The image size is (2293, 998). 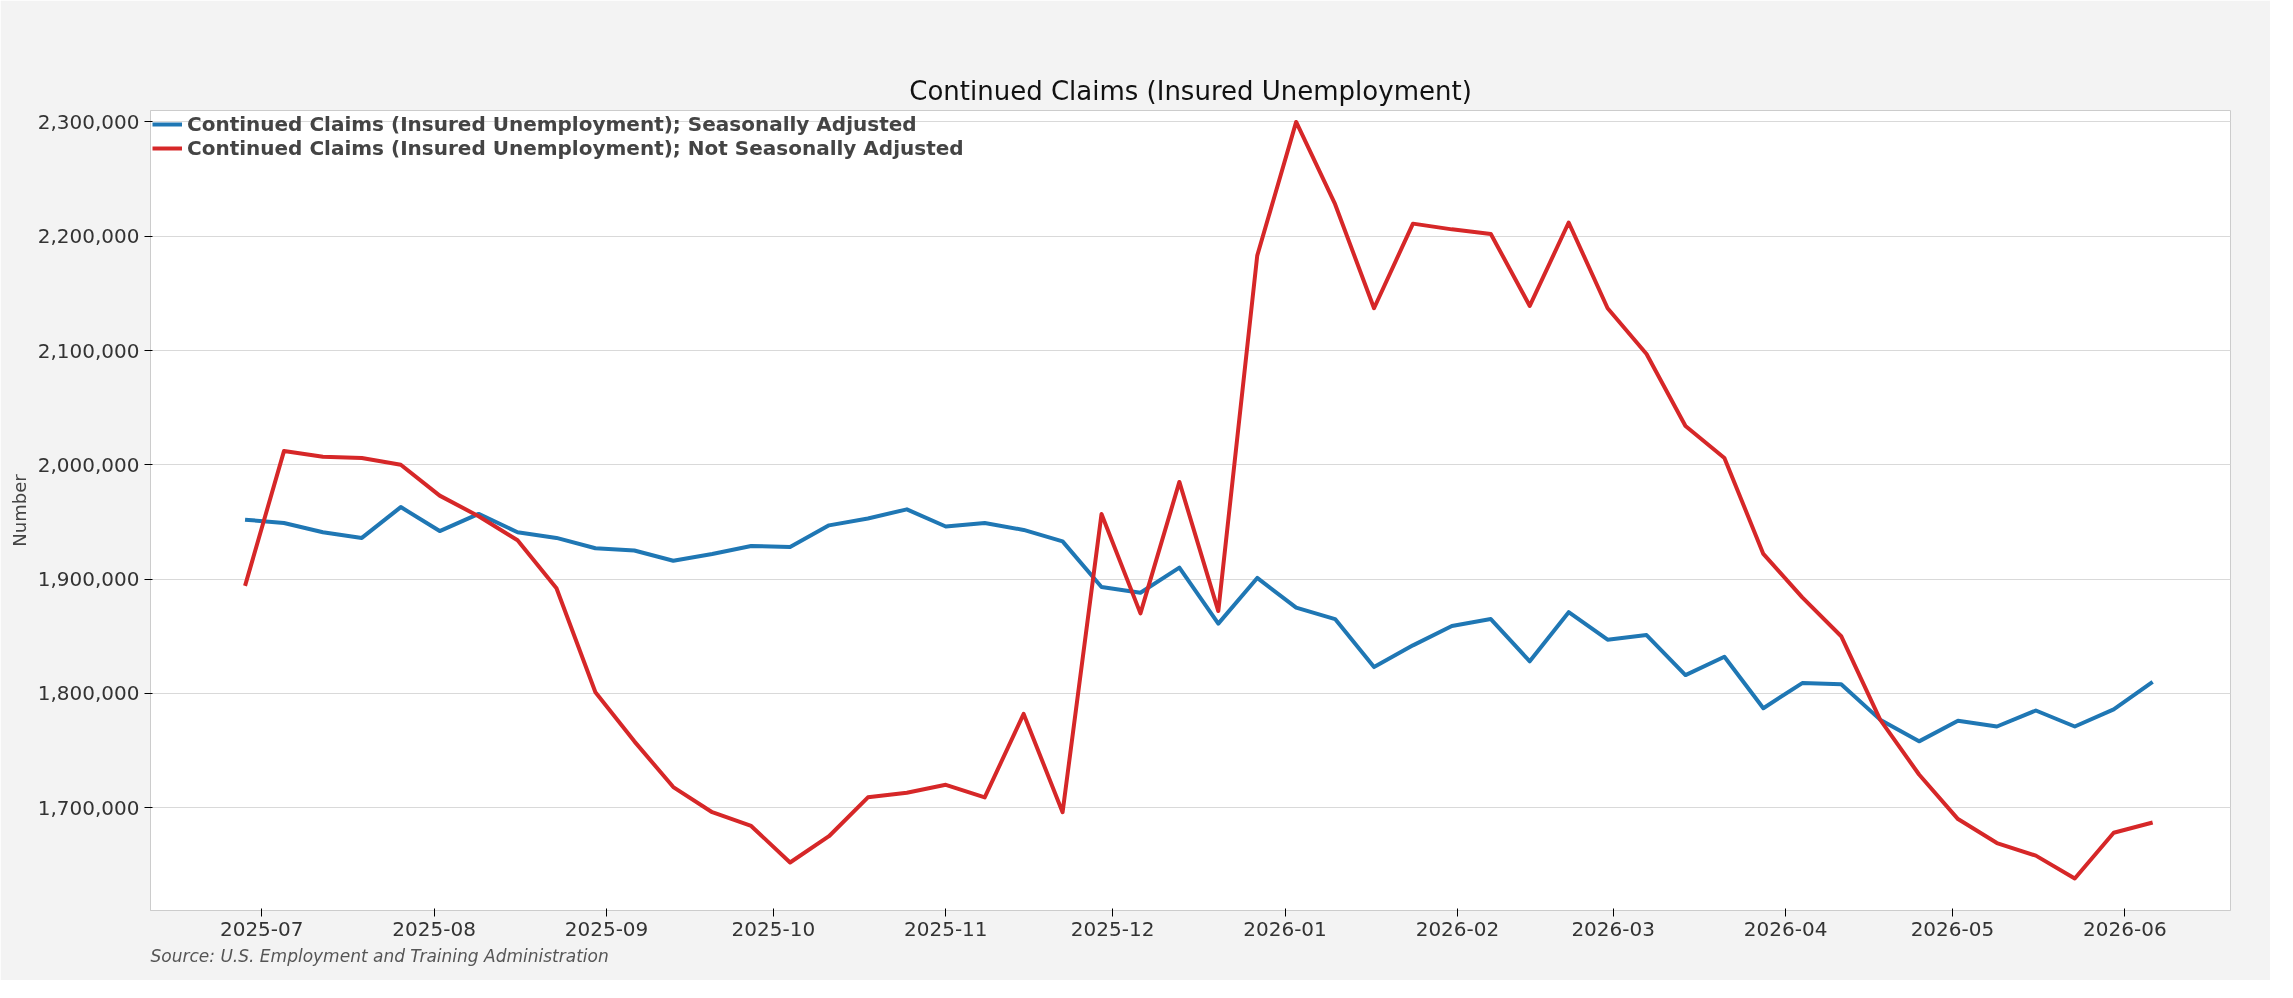 What do you see at coordinates (261, 928) in the screenshot?
I see `x-tick-label: 2025-07` at bounding box center [261, 928].